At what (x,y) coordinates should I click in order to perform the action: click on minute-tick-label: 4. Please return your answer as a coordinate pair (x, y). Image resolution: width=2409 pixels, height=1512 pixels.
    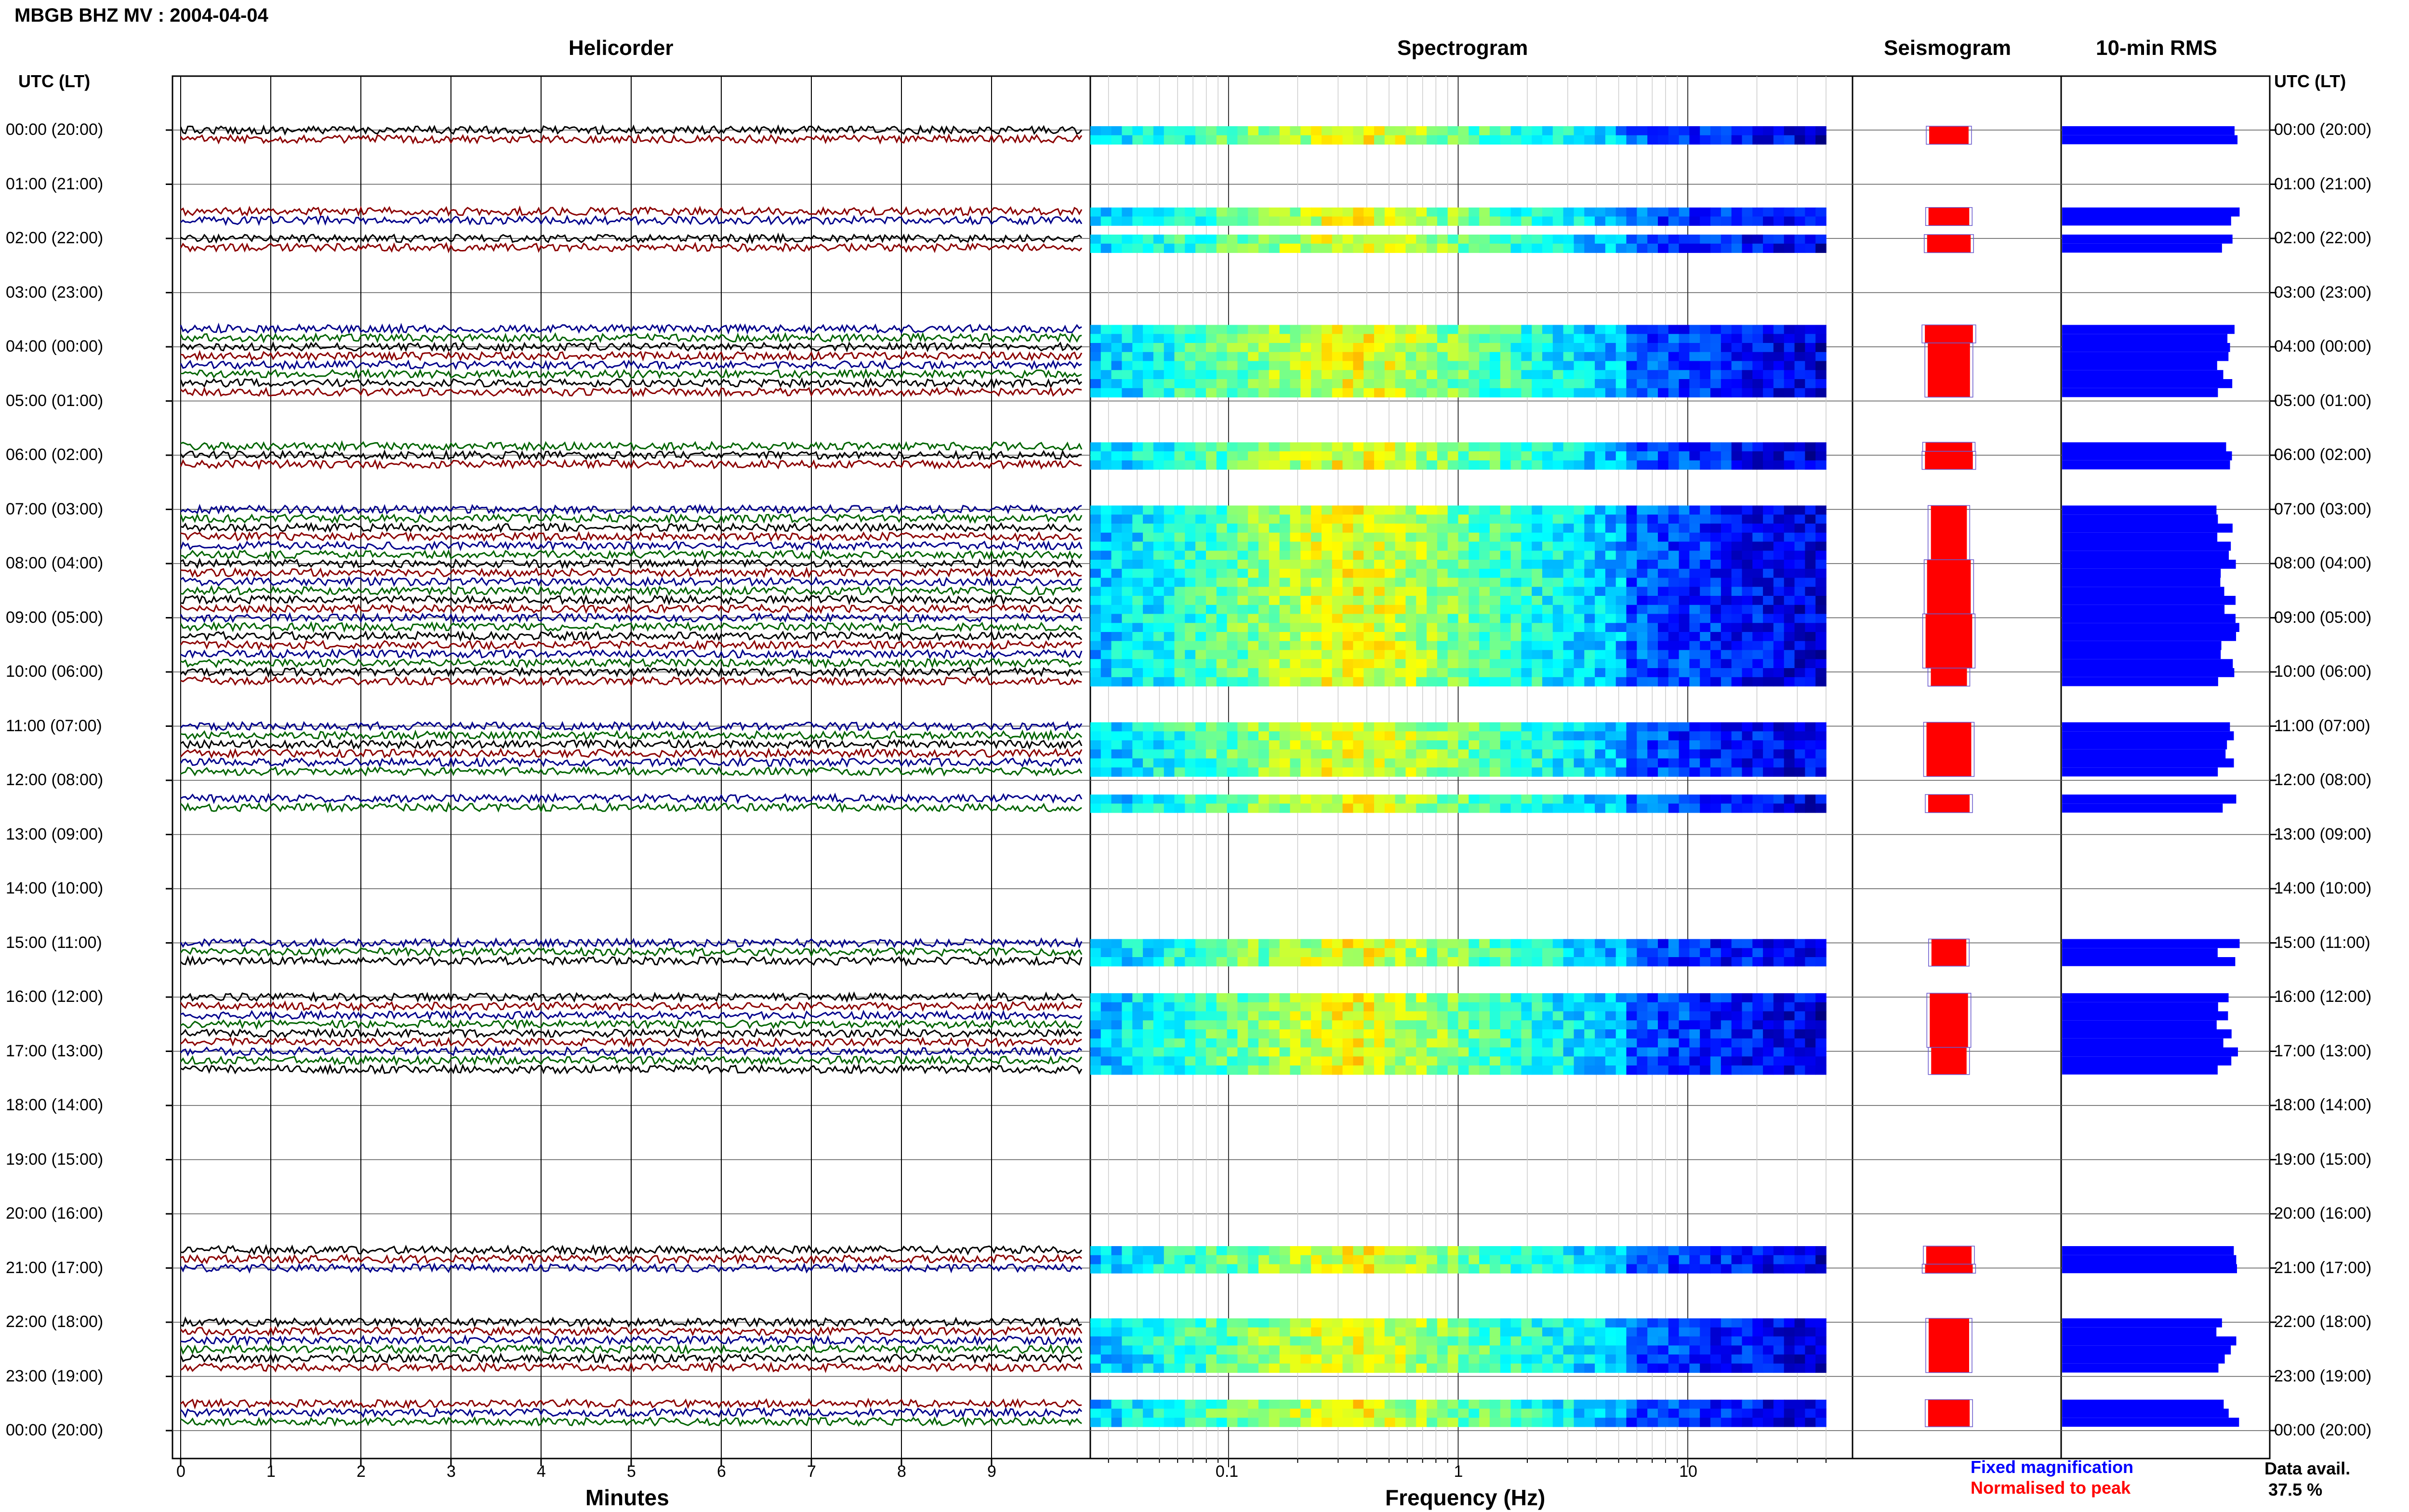
    Looking at the image, I should click on (541, 1471).